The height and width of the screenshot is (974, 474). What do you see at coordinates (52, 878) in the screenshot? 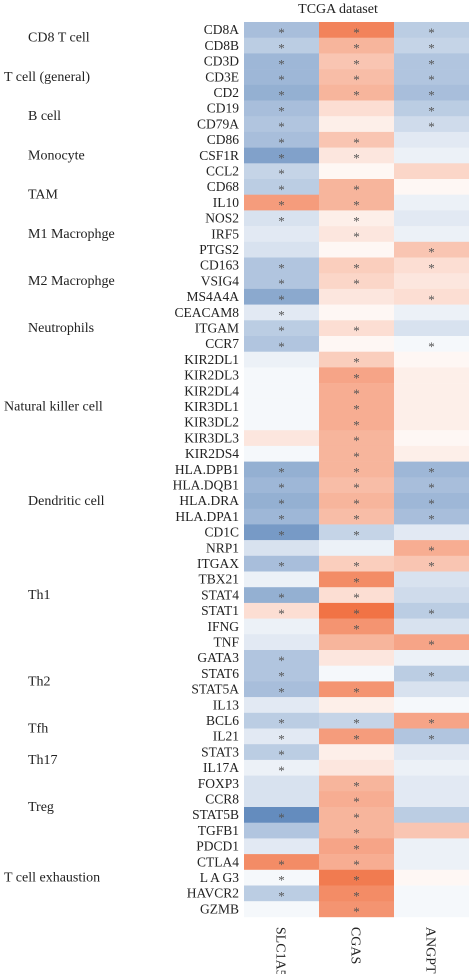
I see `group-label: T cell exhaustion` at bounding box center [52, 878].